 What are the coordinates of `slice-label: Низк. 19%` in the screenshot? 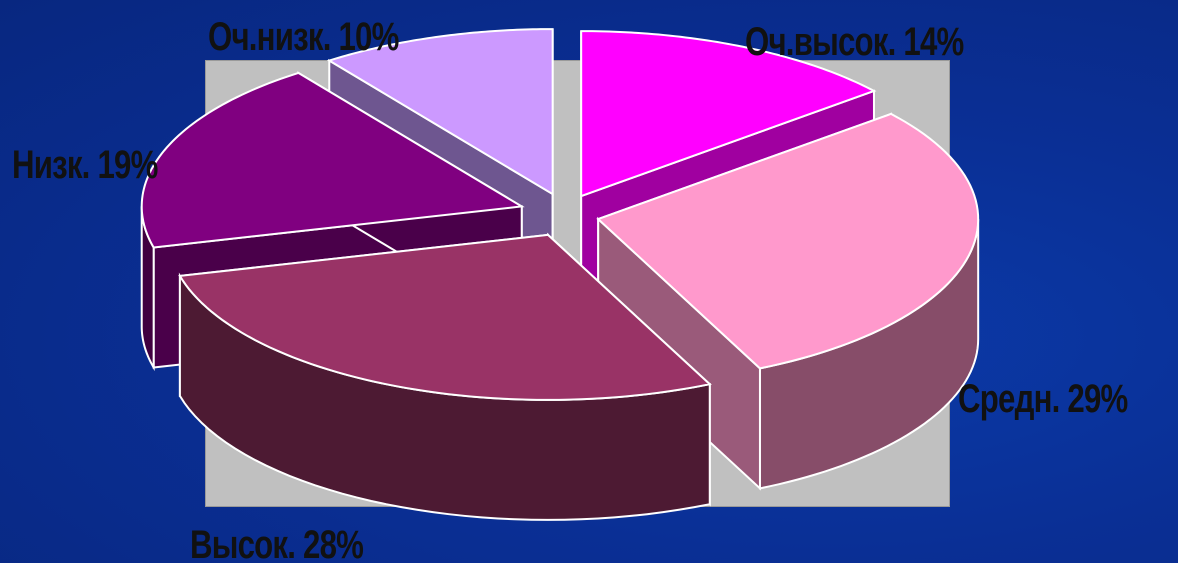 It's located at (85, 164).